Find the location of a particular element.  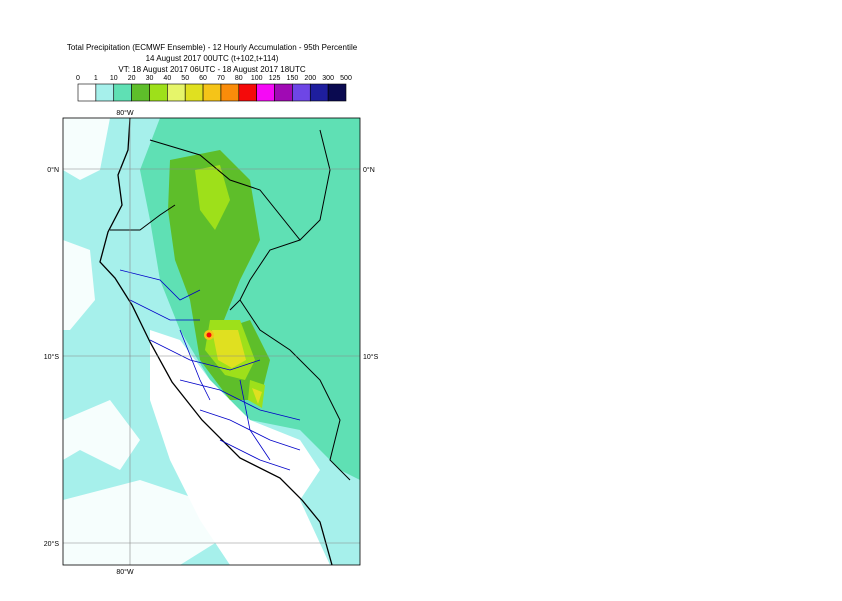

colorbar-label: 70 is located at coordinates (221, 78).